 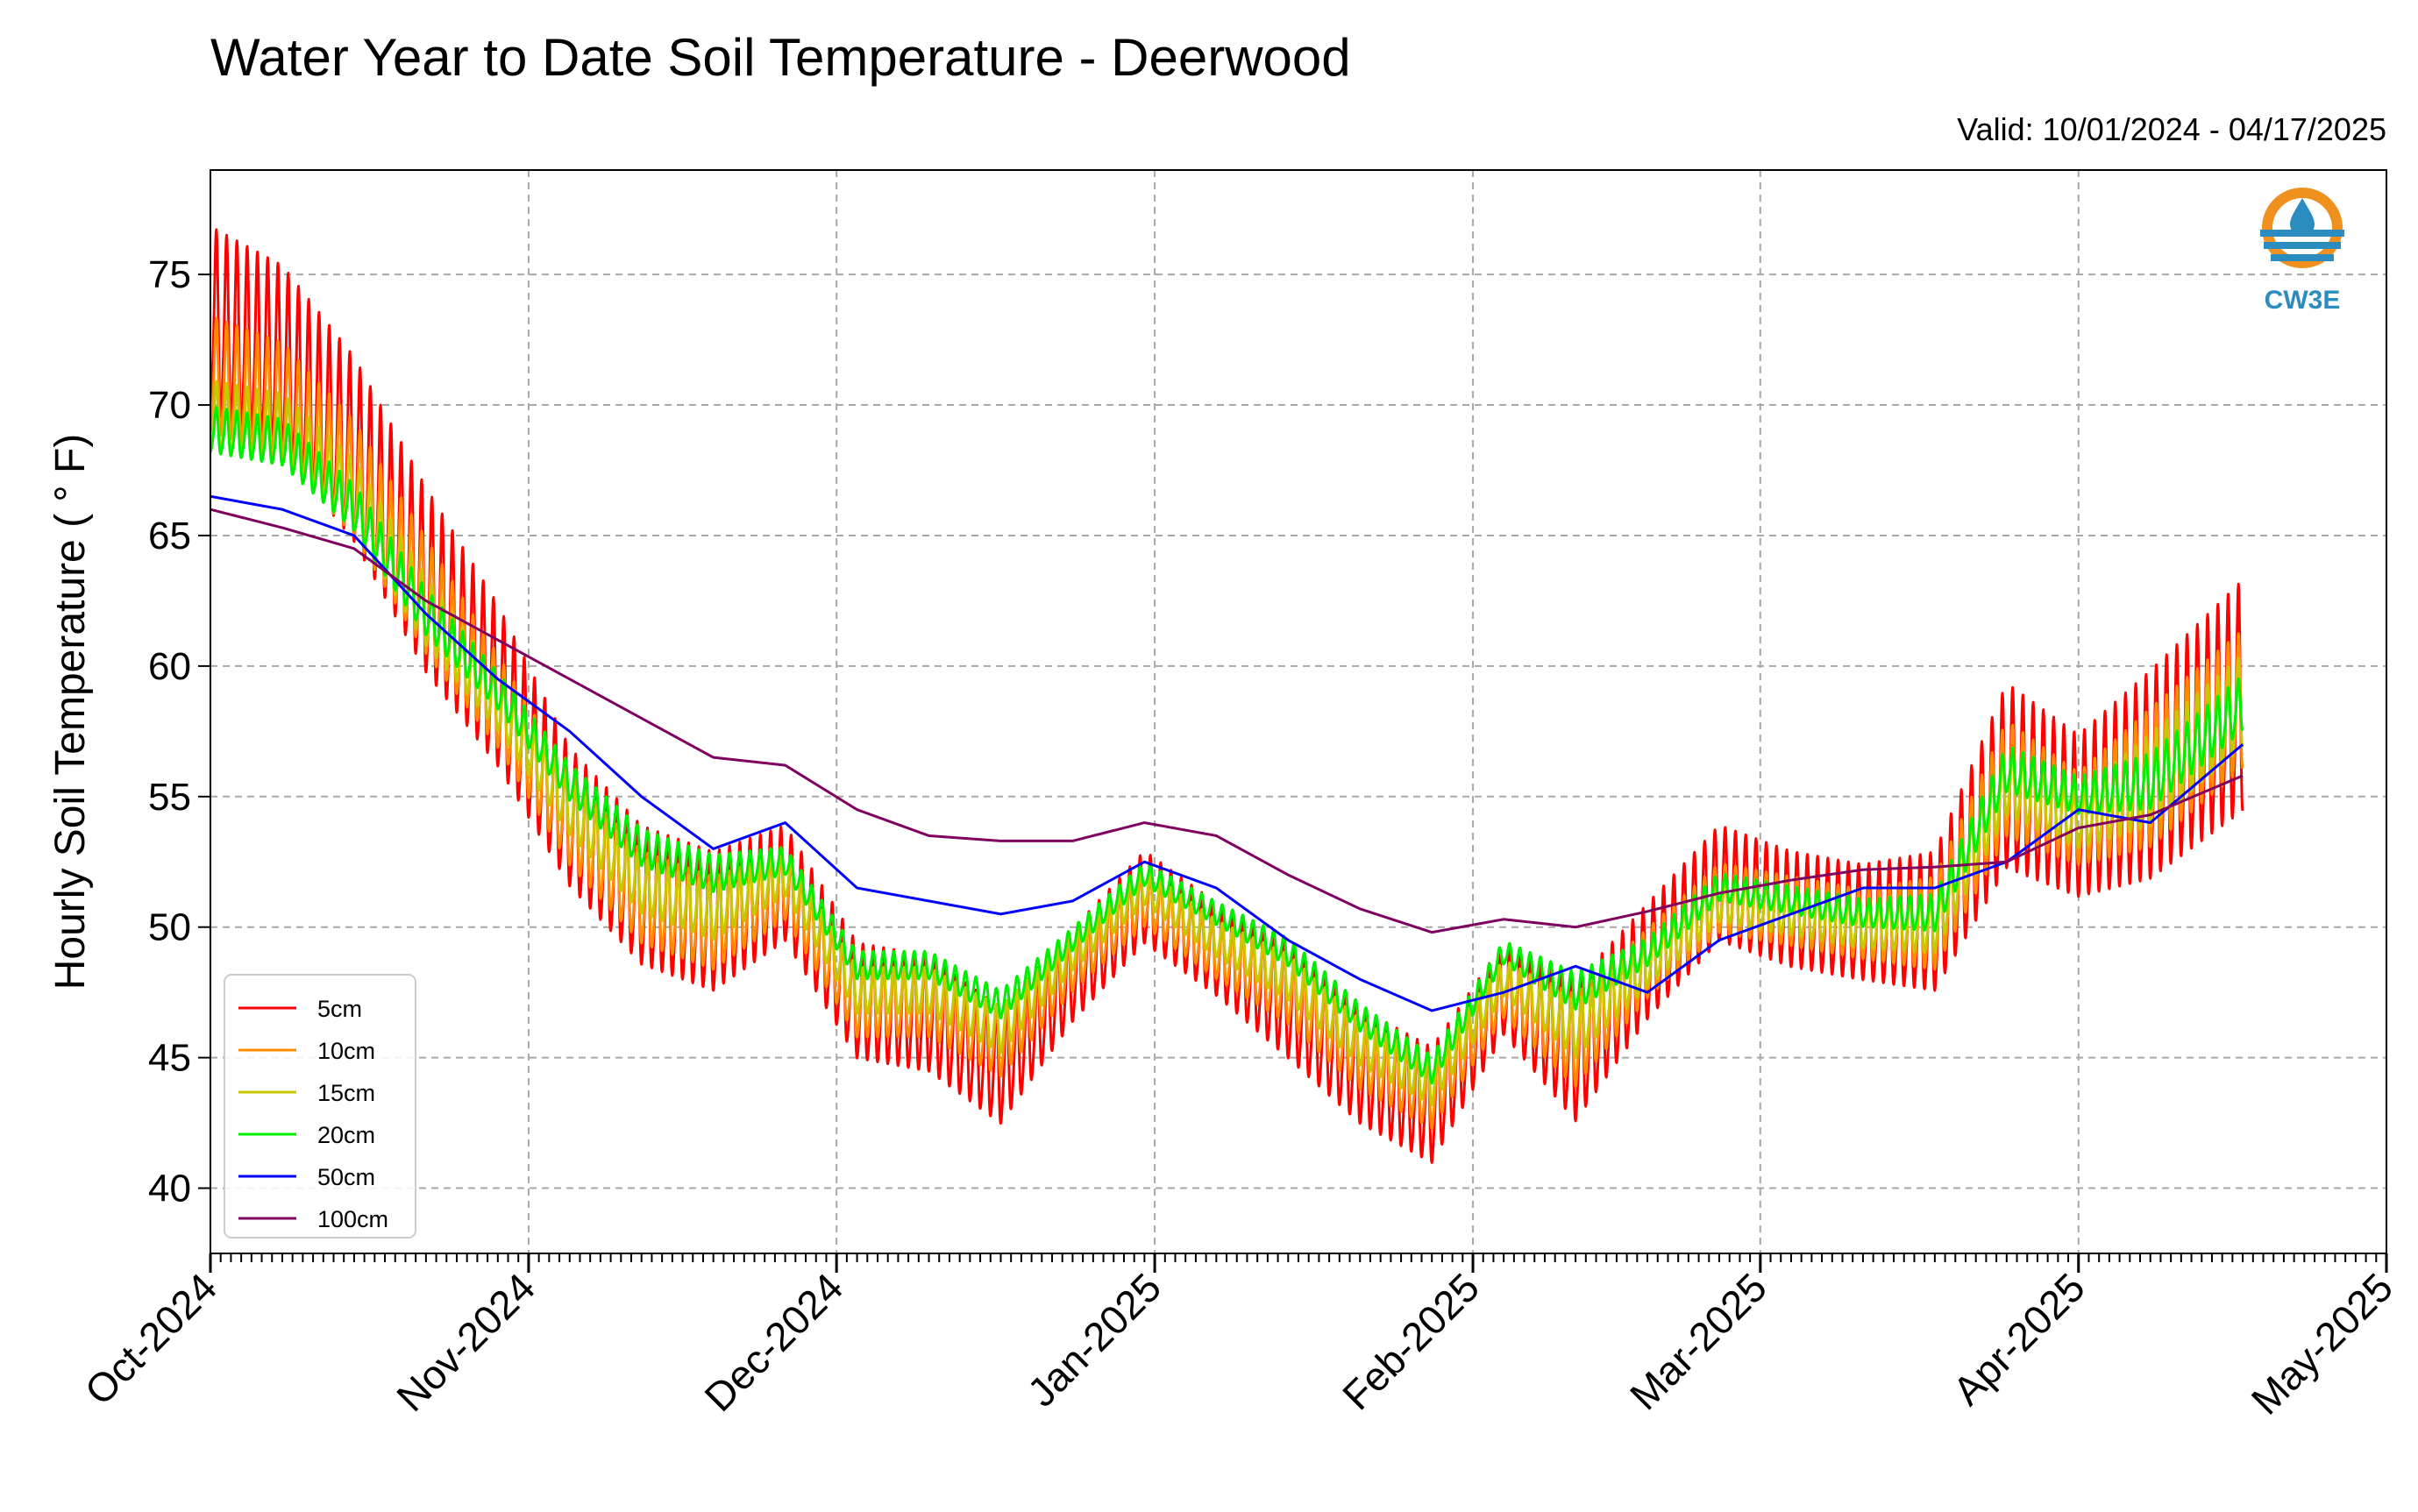 What do you see at coordinates (169, 274) in the screenshot?
I see `y-tick-label: 75` at bounding box center [169, 274].